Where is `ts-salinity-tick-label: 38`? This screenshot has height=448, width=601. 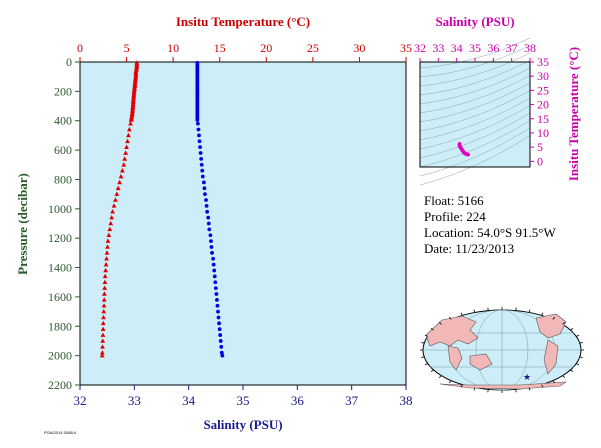 ts-salinity-tick-label: 38 is located at coordinates (530, 48).